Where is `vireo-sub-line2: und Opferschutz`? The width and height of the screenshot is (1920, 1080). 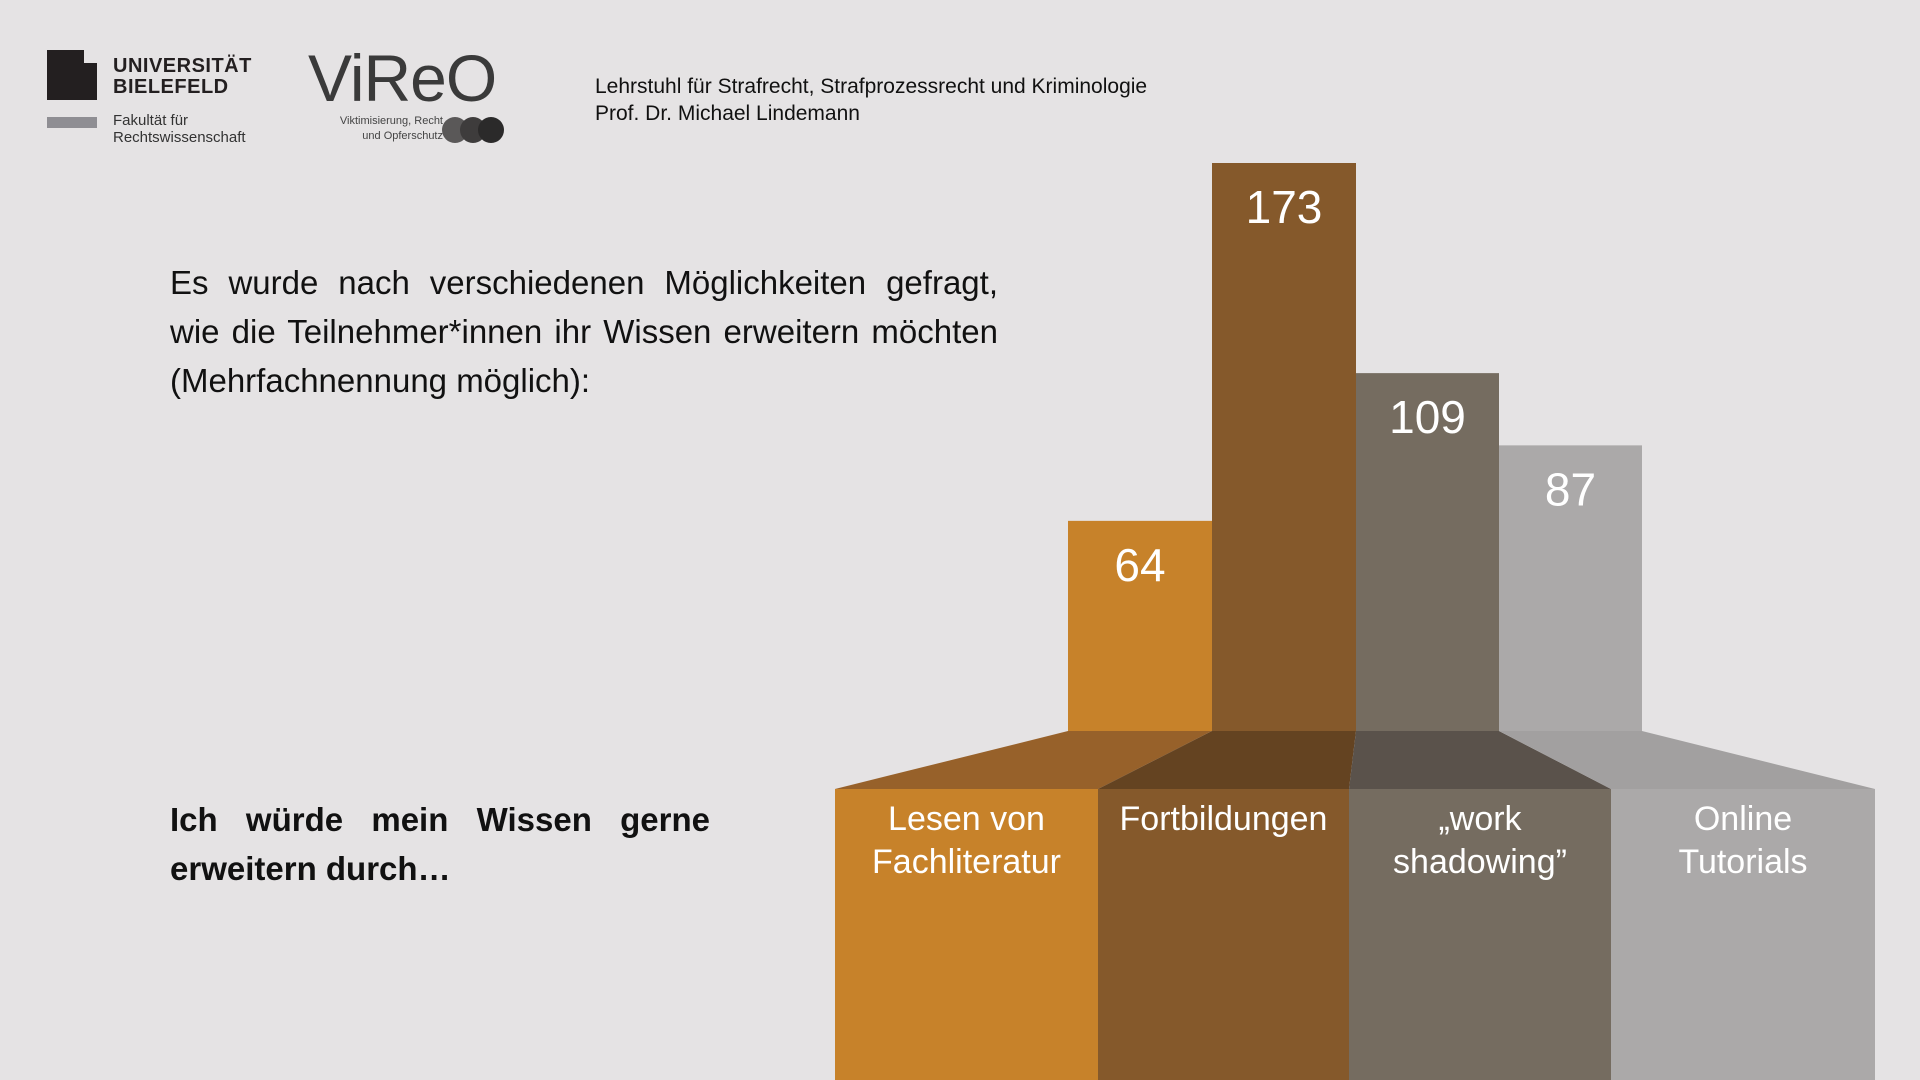 vireo-sub-line2: und Opferschutz is located at coordinates (402, 136).